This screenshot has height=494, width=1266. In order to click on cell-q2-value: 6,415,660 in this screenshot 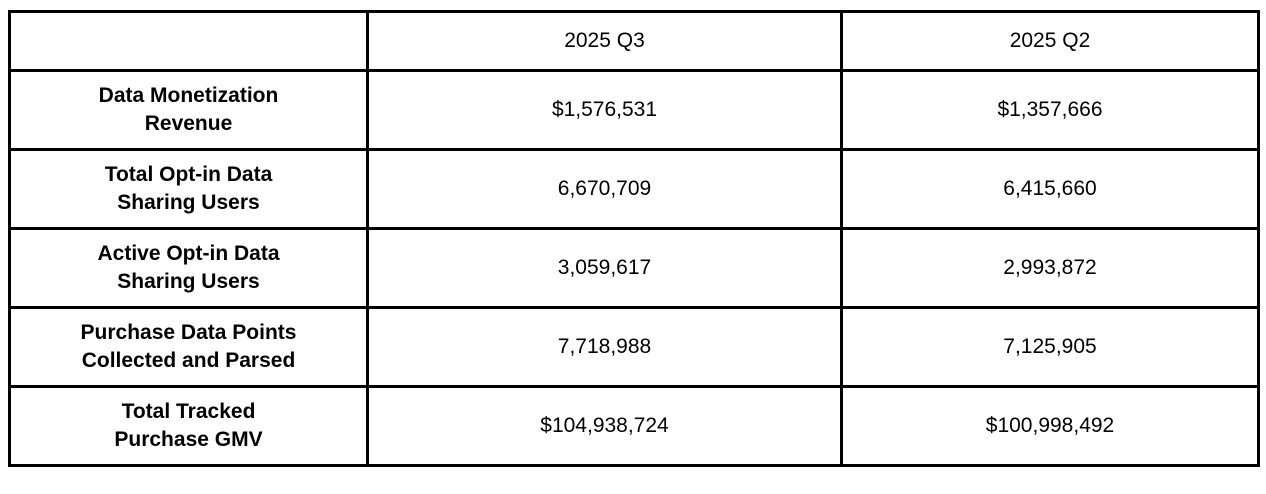, I will do `click(1050, 189)`.